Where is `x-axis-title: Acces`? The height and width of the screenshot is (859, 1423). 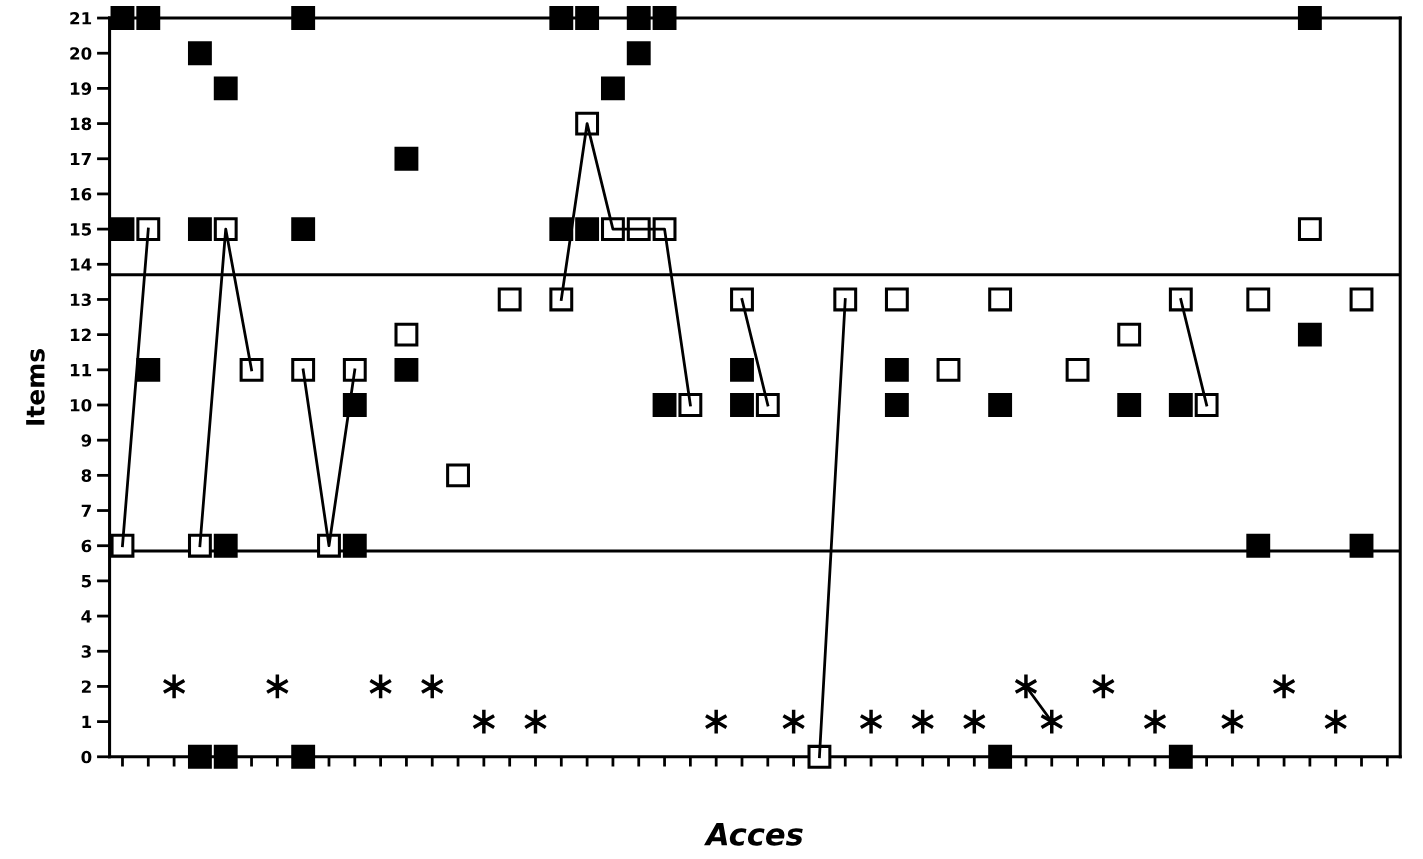 x-axis-title: Acces is located at coordinates (753, 834).